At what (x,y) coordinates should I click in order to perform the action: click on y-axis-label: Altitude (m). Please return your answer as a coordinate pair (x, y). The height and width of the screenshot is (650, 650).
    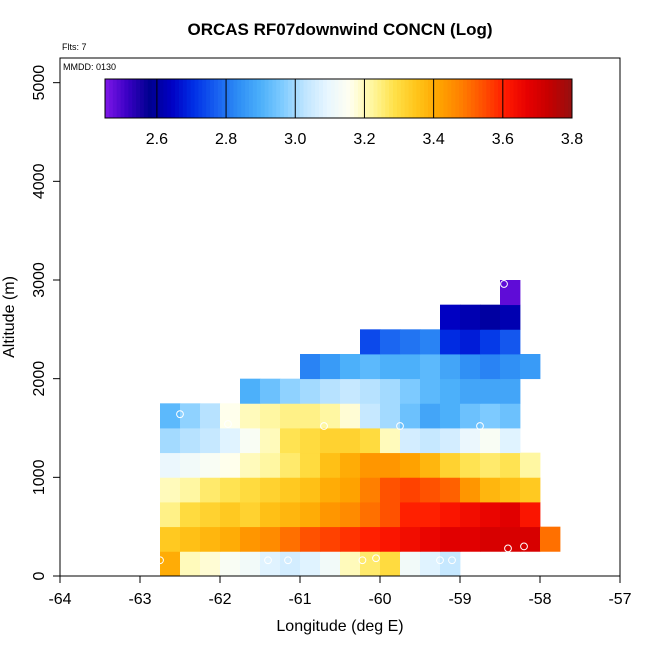
    Looking at the image, I should click on (9, 317).